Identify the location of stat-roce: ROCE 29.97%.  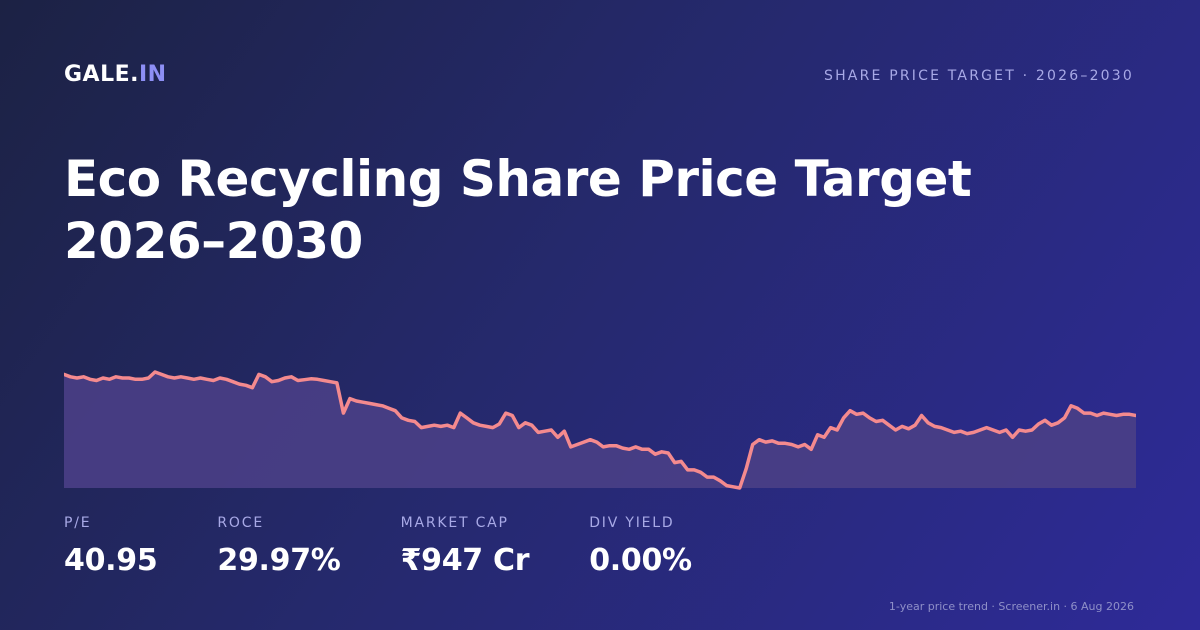
(278, 546).